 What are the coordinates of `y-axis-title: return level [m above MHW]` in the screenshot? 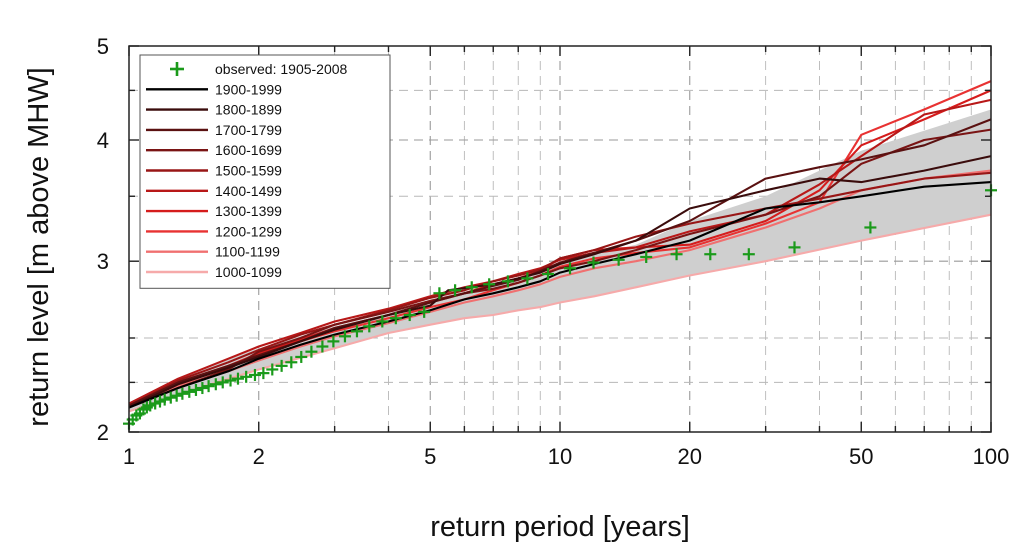 It's located at (39, 246).